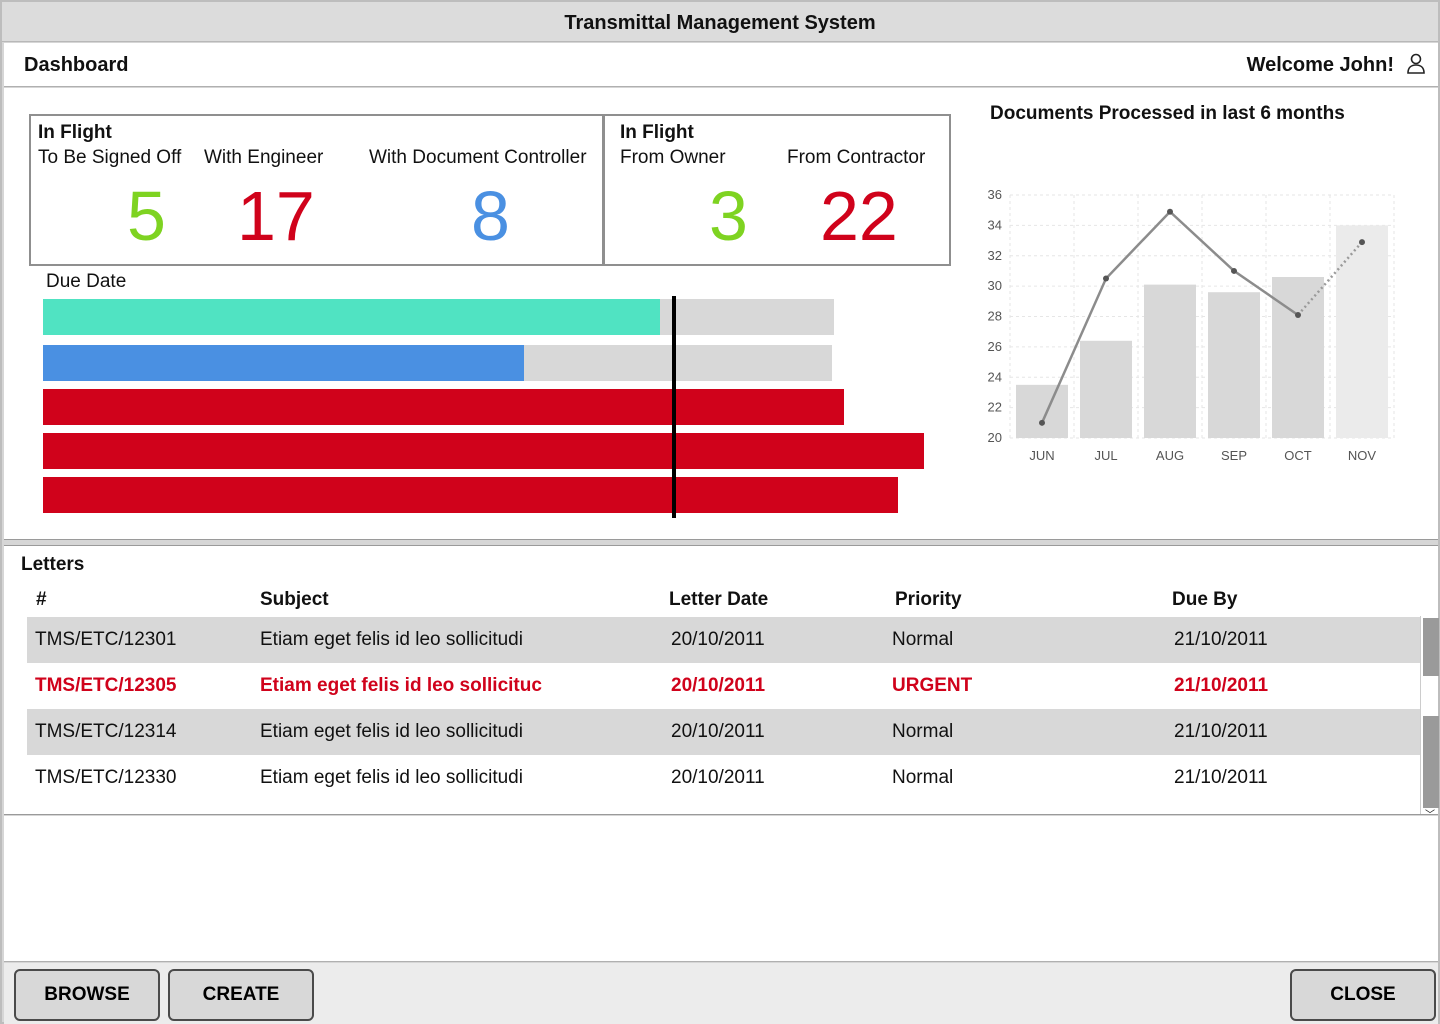 The width and height of the screenshot is (1440, 1024). I want to click on column-header-priority: Priority, so click(928, 599).